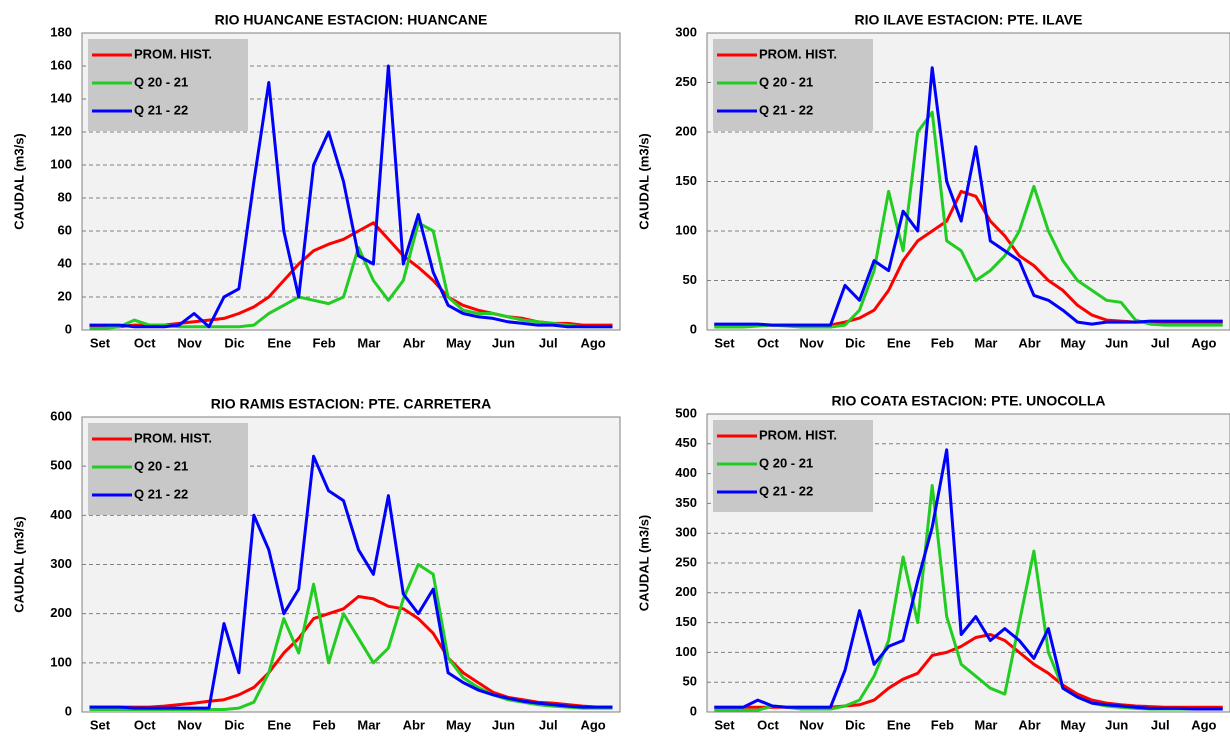 The image size is (1230, 742). Describe the element at coordinates (65, 196) in the screenshot. I see `y-tick-label: 80` at that location.